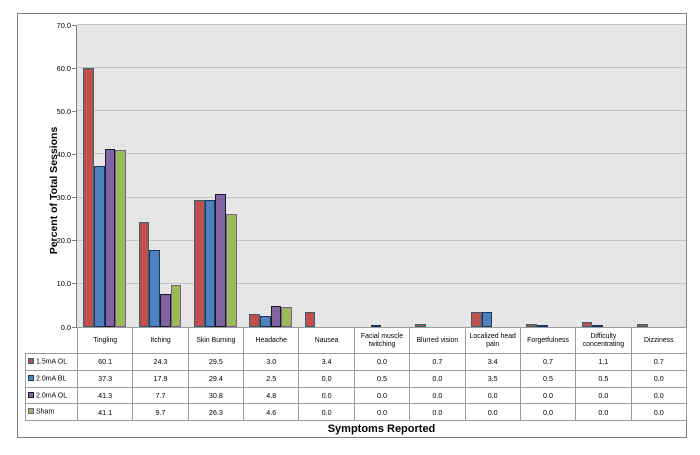 This screenshot has width=700, height=455. I want to click on bar-1.5ma-ol-8, so click(531, 325).